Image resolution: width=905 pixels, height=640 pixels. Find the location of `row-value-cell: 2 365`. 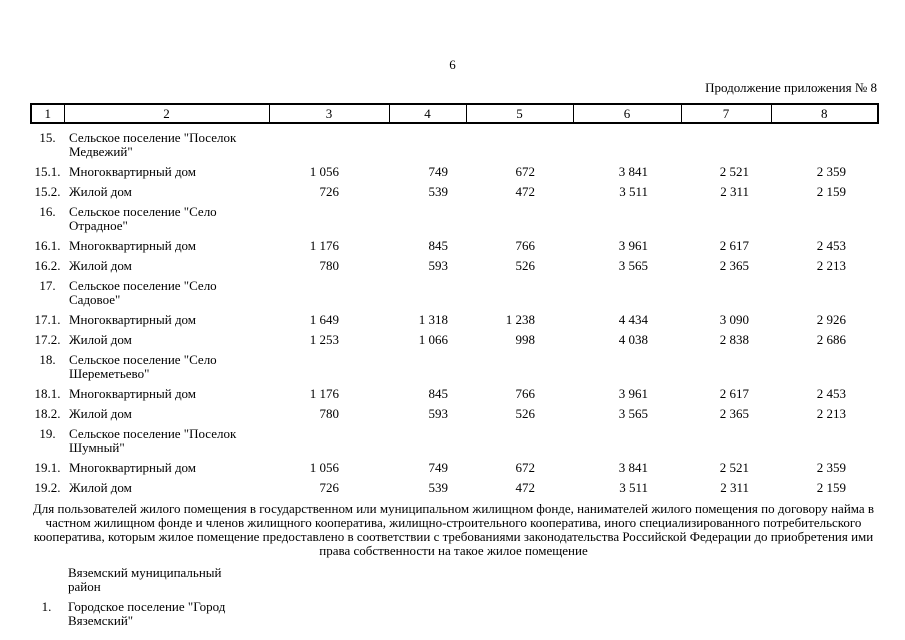

row-value-cell: 2 365 is located at coordinates (734, 265).